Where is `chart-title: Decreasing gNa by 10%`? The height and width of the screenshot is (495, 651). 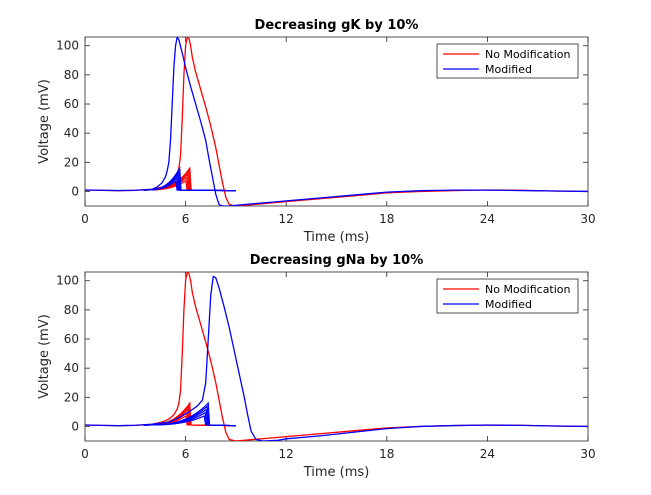 chart-title: Decreasing gNa by 10% is located at coordinates (337, 260).